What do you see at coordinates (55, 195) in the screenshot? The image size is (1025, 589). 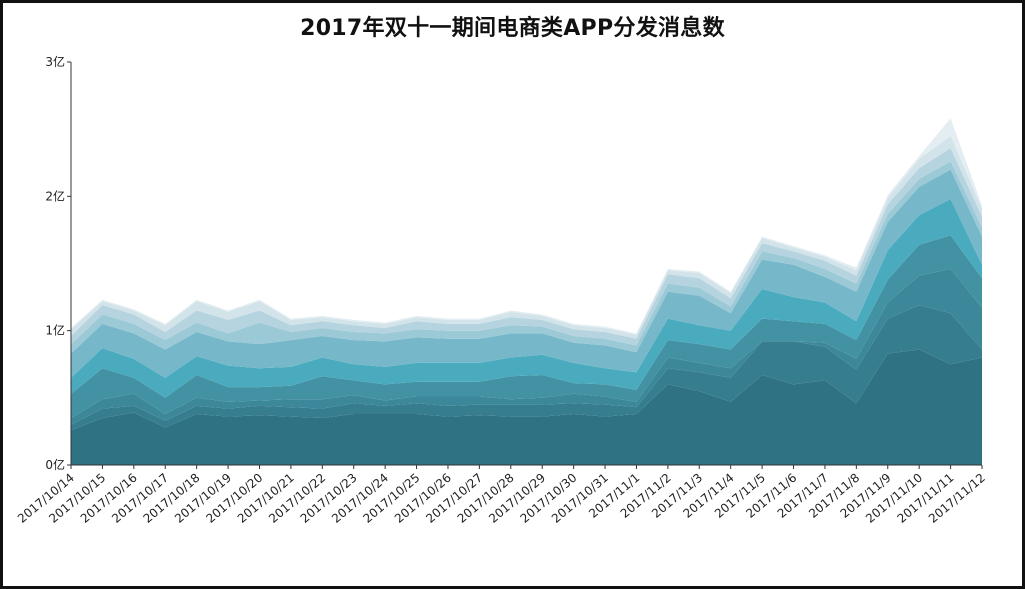 I see `y-tick-label: 2亿` at bounding box center [55, 195].